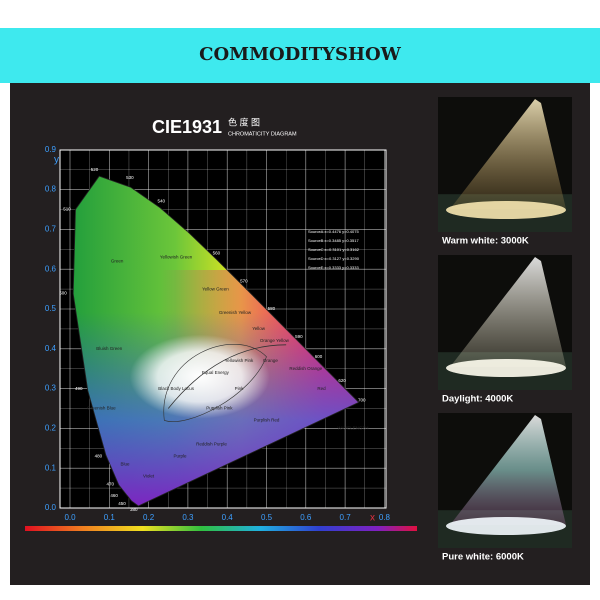 Image resolution: width=600 pixels, height=600 pixels. What do you see at coordinates (70, 517) in the screenshot?
I see `x-tick-label: 0.0` at bounding box center [70, 517].